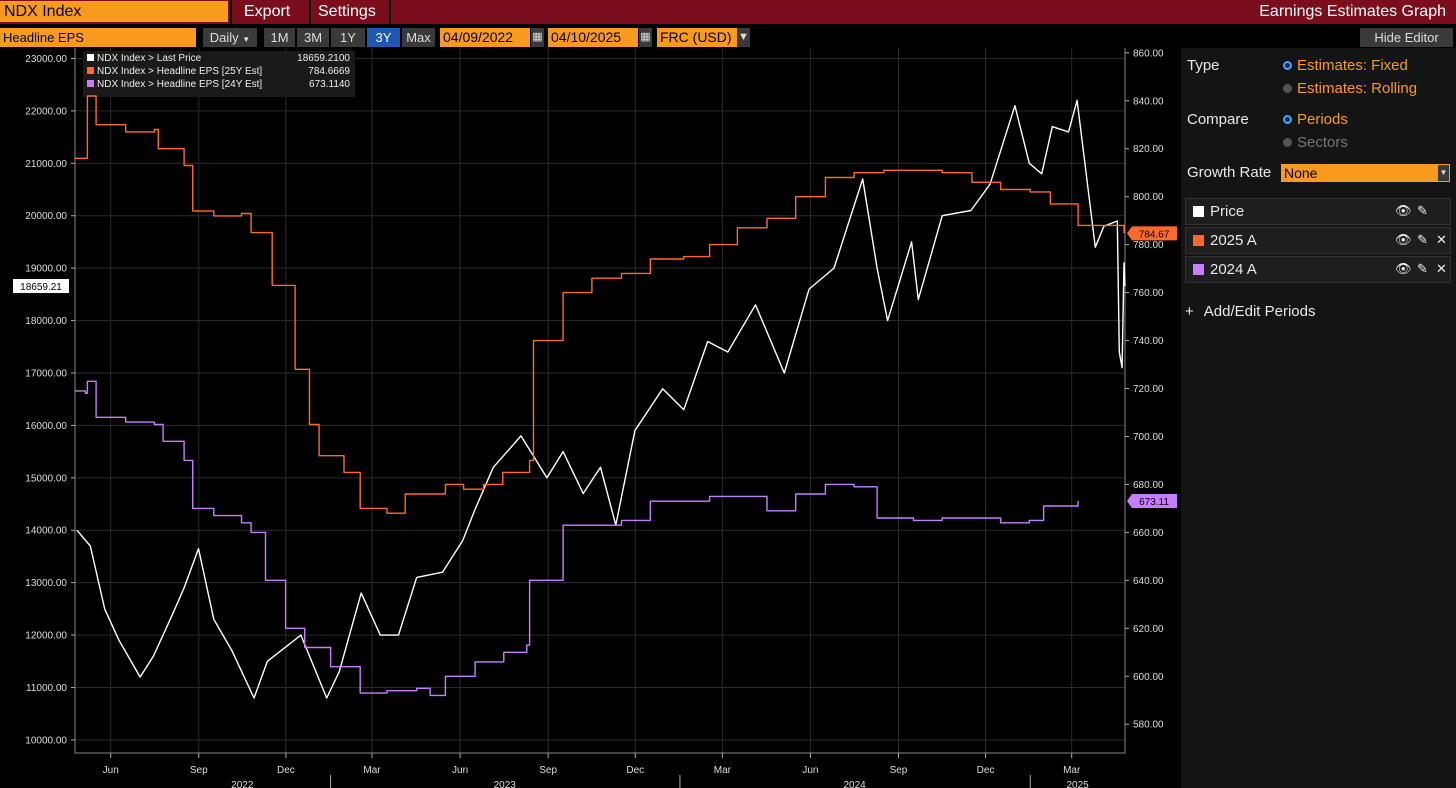 This screenshot has width=1456, height=788. I want to click on right-tick-label: 660.00, so click(1148, 533).